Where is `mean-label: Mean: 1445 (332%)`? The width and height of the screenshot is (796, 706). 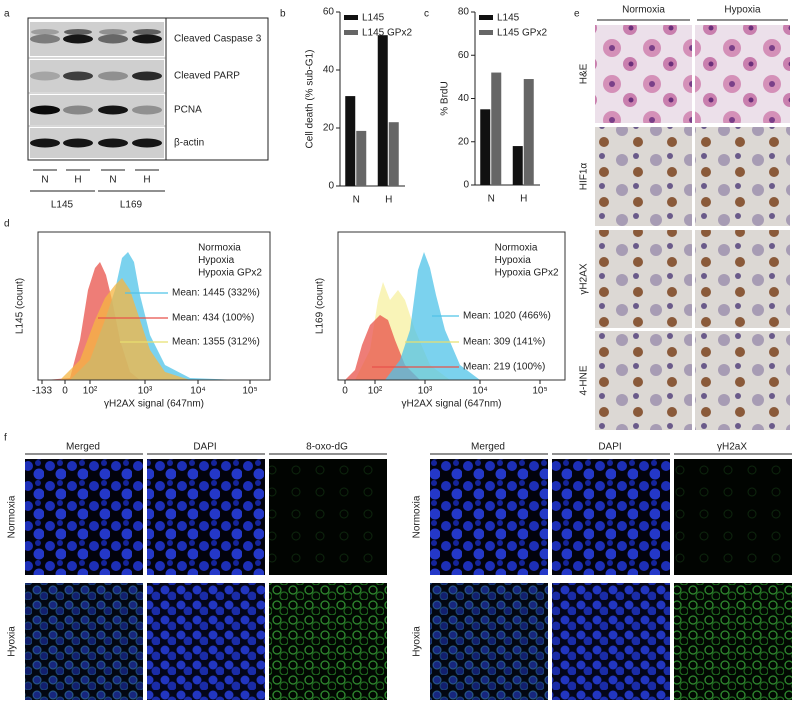 mean-label: Mean: 1445 (332%) is located at coordinates (216, 293).